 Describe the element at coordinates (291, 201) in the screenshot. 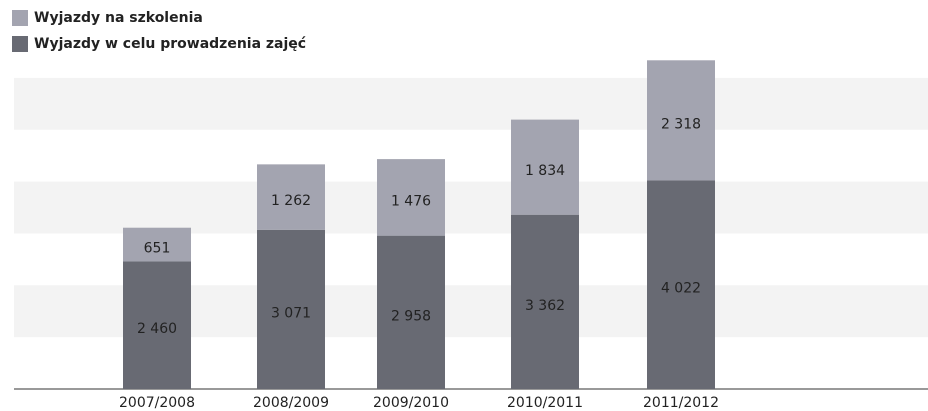

I see `data-label: 1 262` at that location.